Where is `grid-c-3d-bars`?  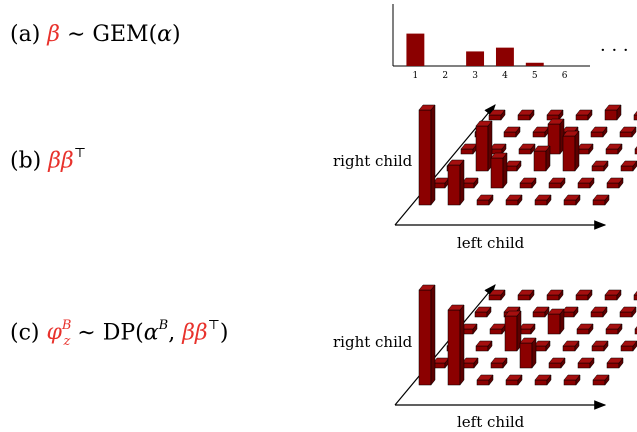 grid-c-3d-bars is located at coordinates (515, 347).